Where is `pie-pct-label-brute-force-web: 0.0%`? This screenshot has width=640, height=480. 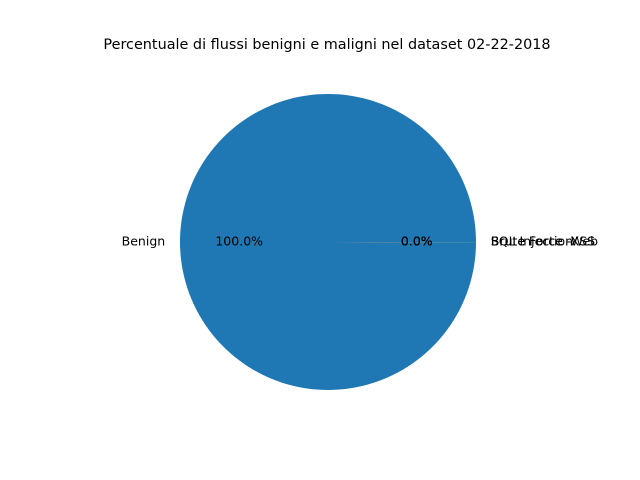 pie-pct-label-brute-force-web: 0.0% is located at coordinates (417, 241).